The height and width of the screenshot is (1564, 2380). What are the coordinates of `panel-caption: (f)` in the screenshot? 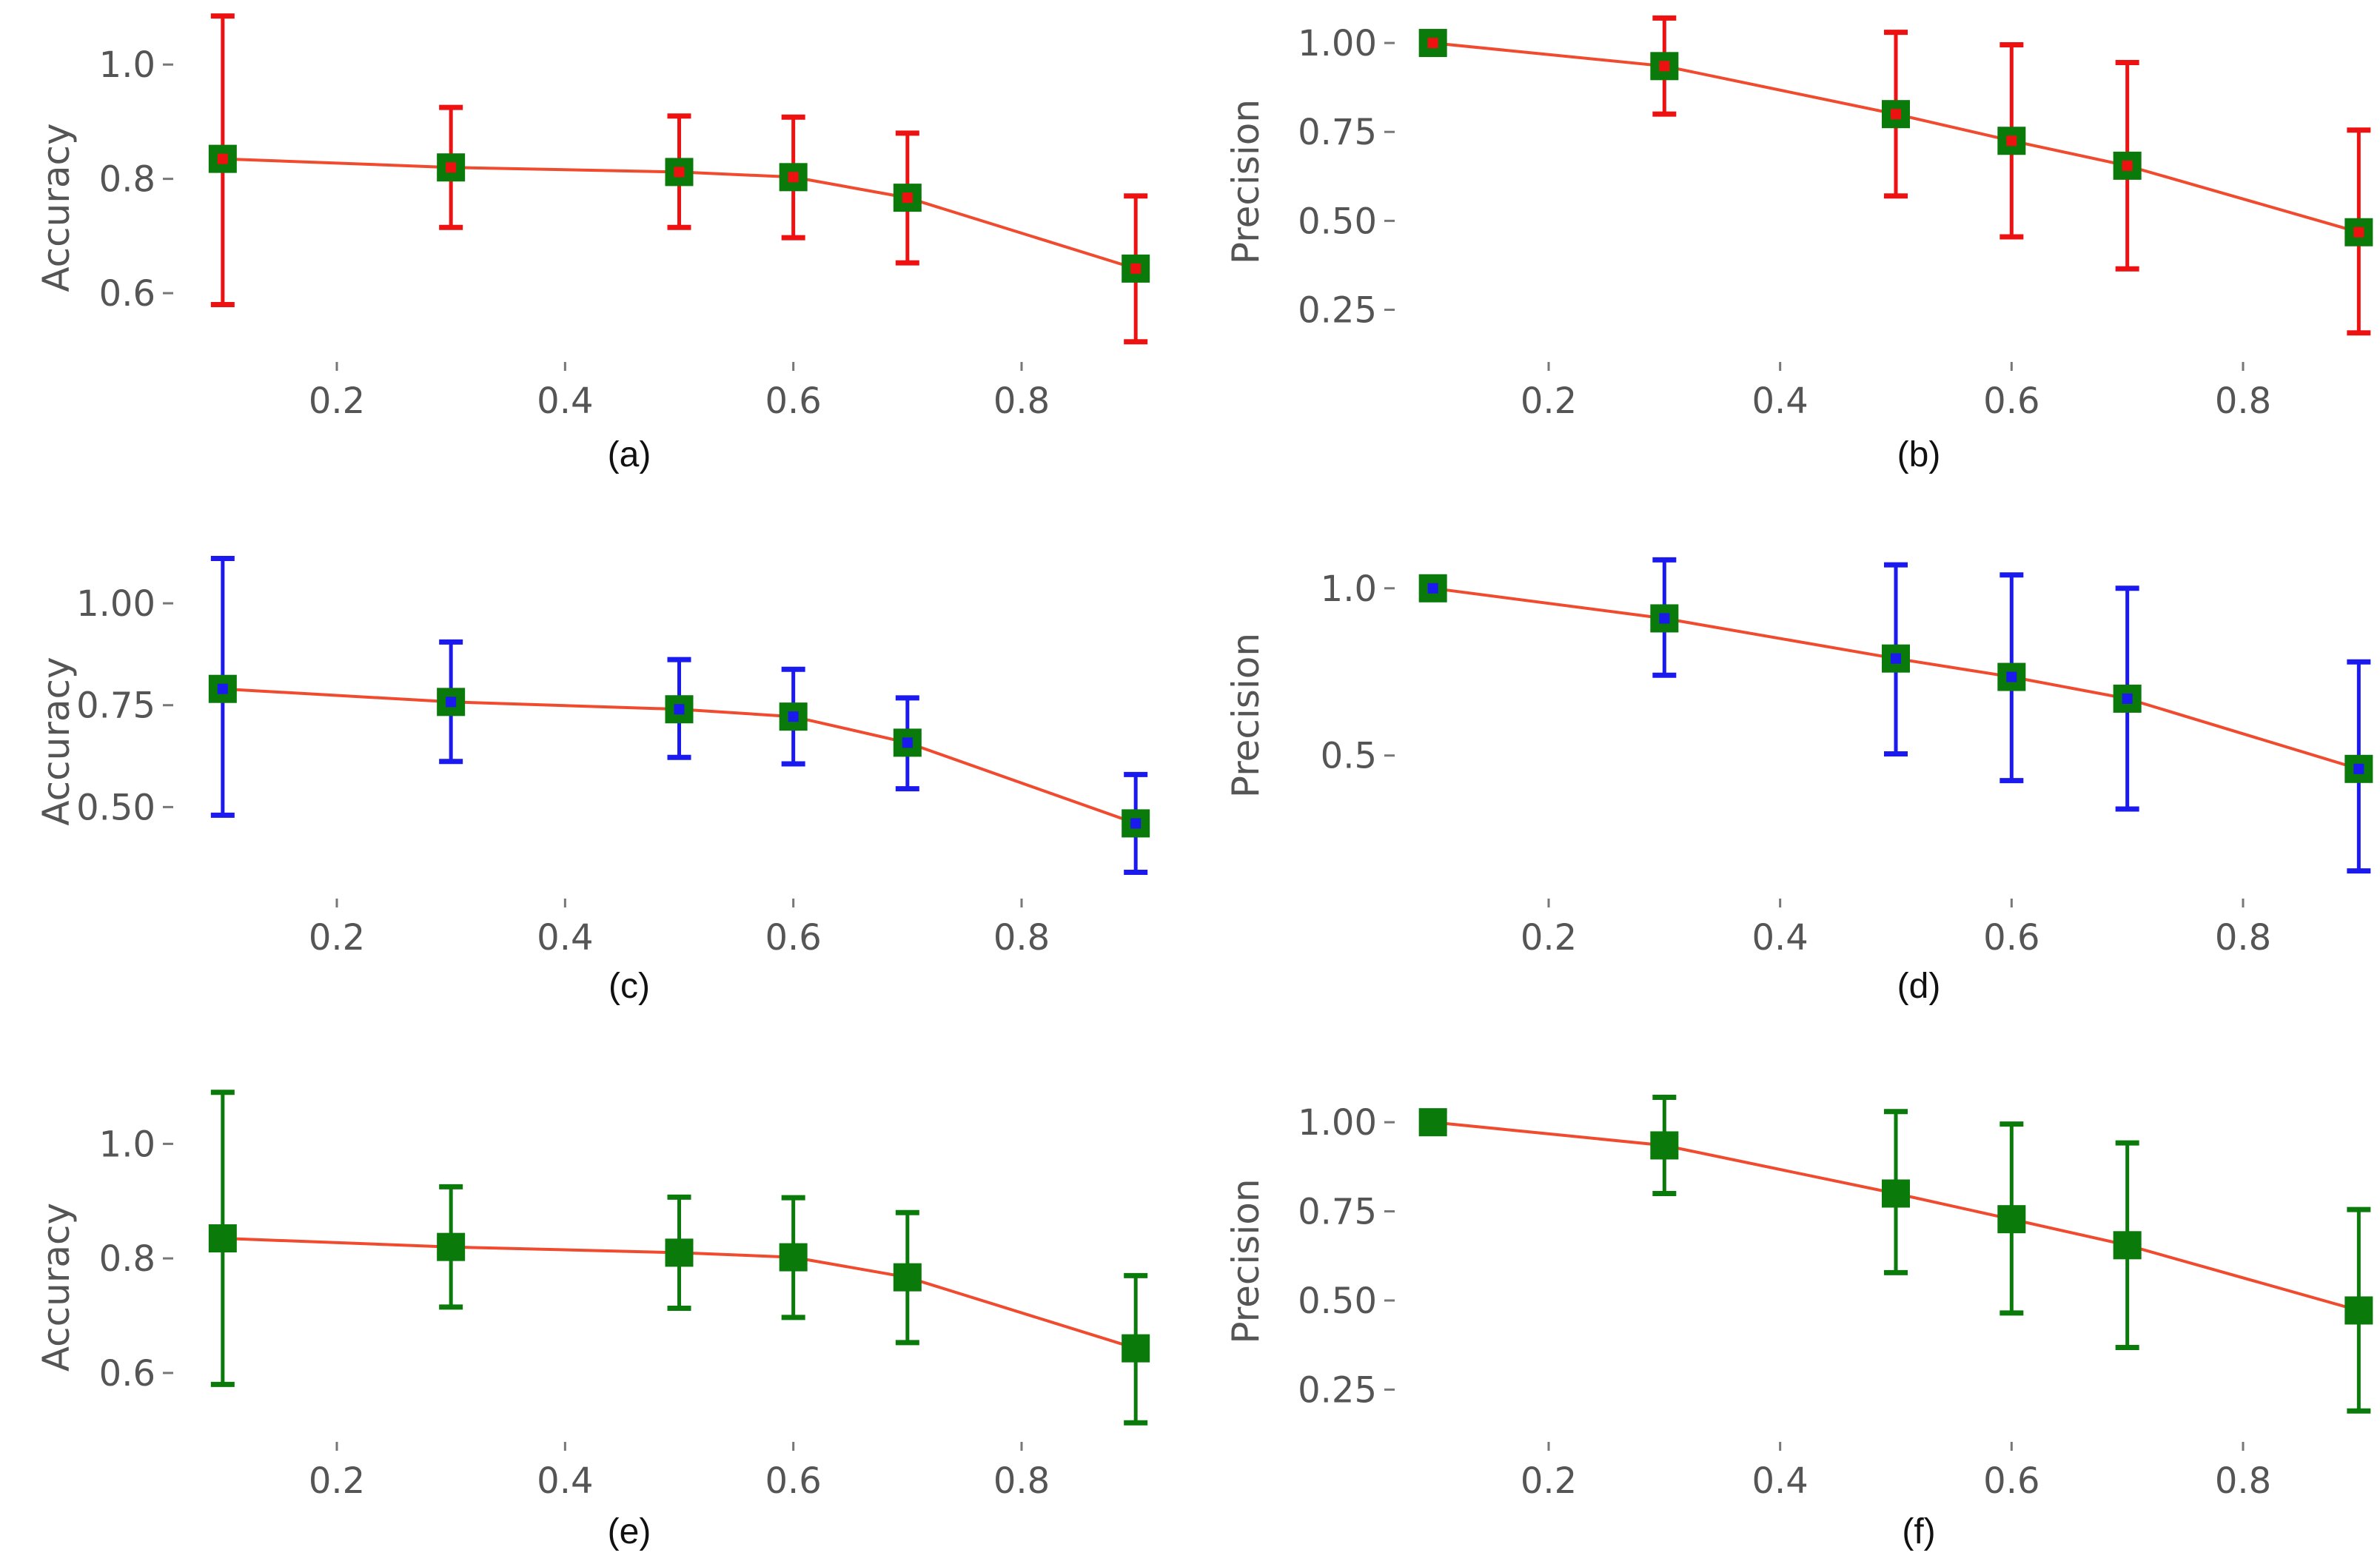 It's located at (1918, 1531).